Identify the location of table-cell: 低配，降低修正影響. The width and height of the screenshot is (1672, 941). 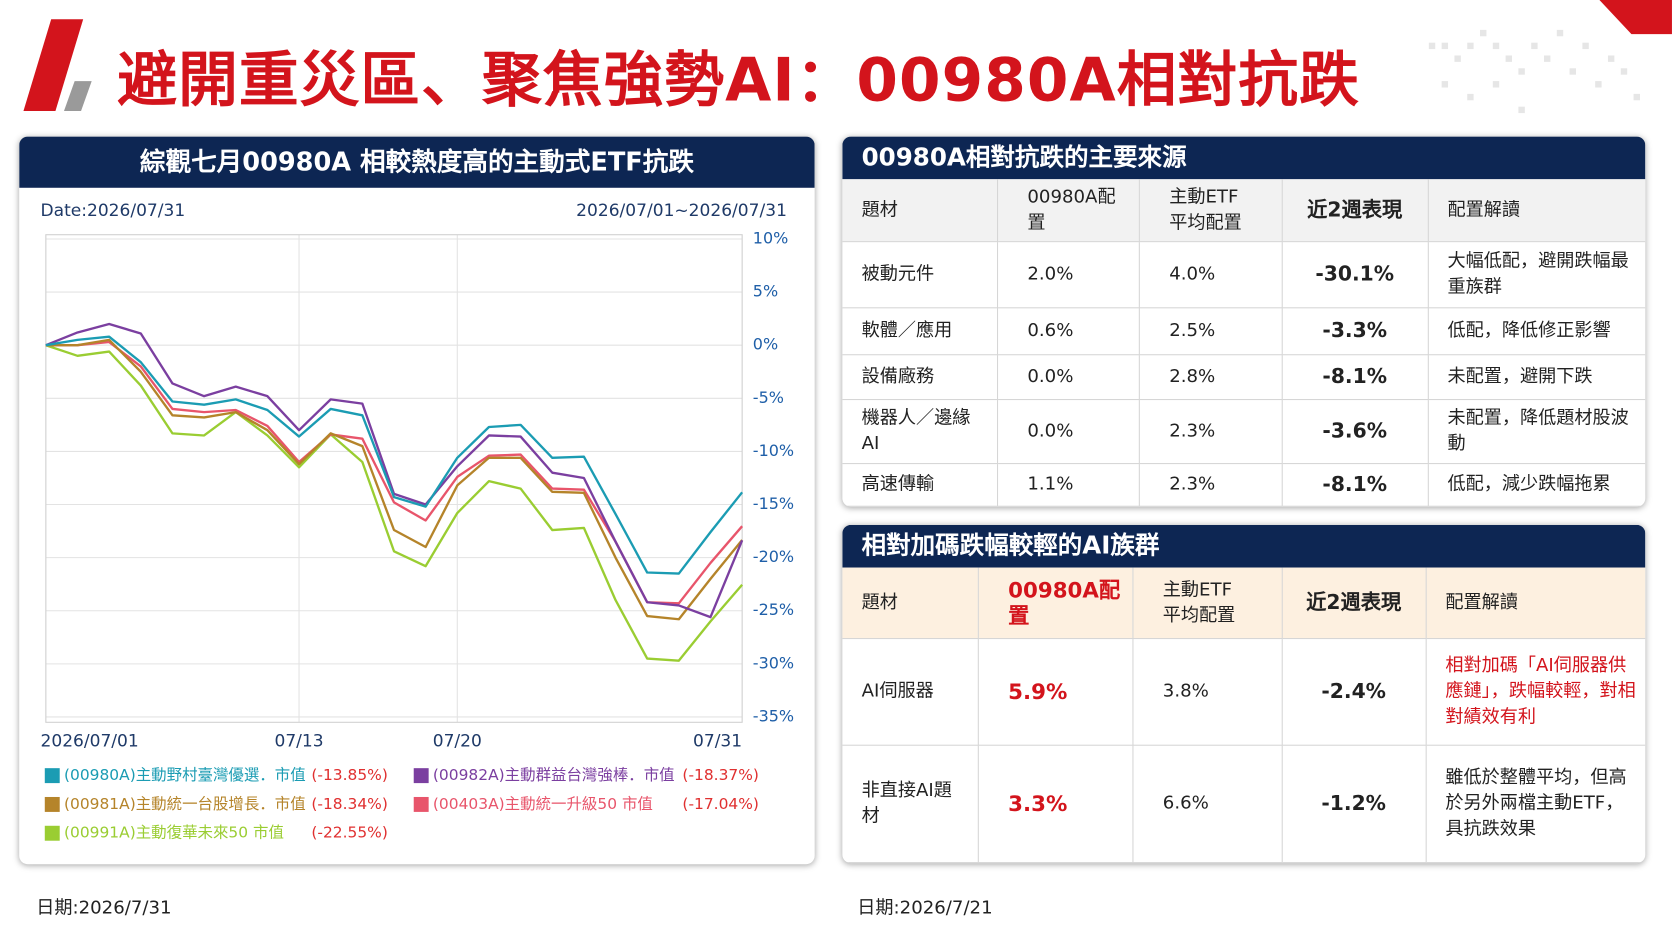
(1536, 331).